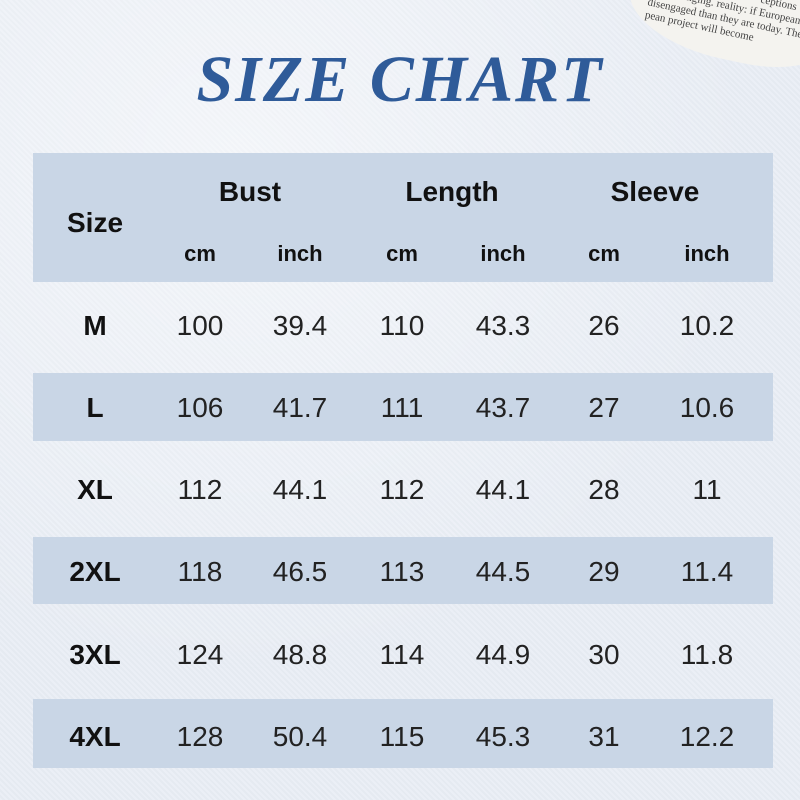  What do you see at coordinates (503, 325) in the screenshot?
I see `row-value: 43.3` at bounding box center [503, 325].